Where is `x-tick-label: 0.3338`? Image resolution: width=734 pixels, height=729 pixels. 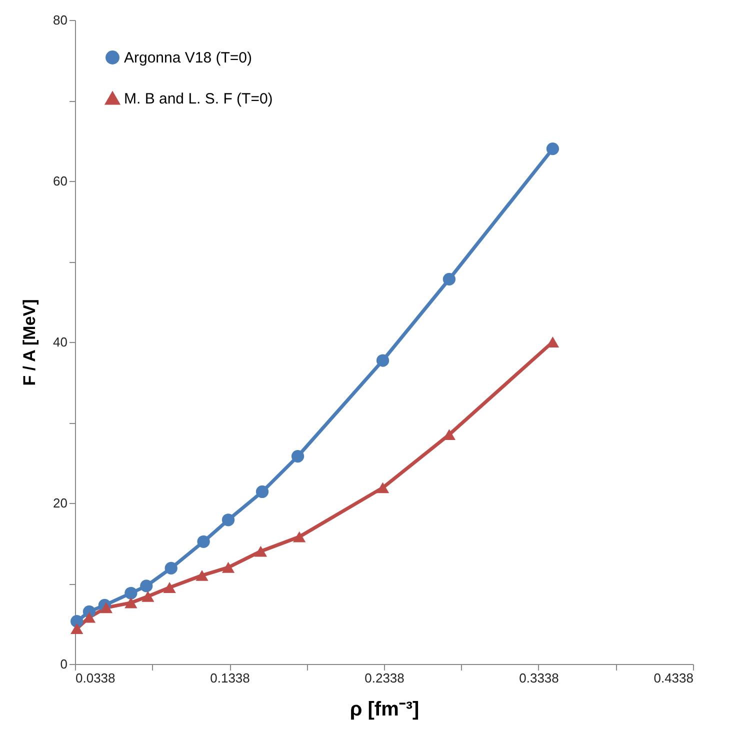 x-tick-label: 0.3338 is located at coordinates (539, 678).